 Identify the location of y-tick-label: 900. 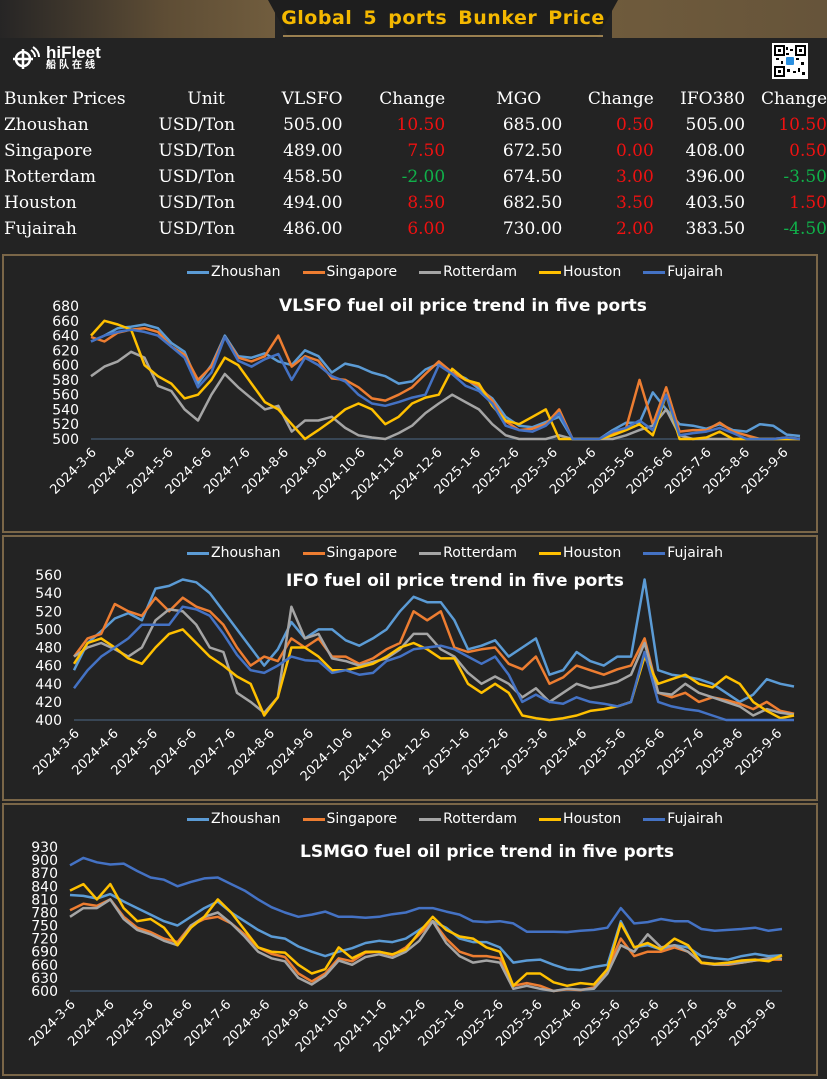
(44, 861).